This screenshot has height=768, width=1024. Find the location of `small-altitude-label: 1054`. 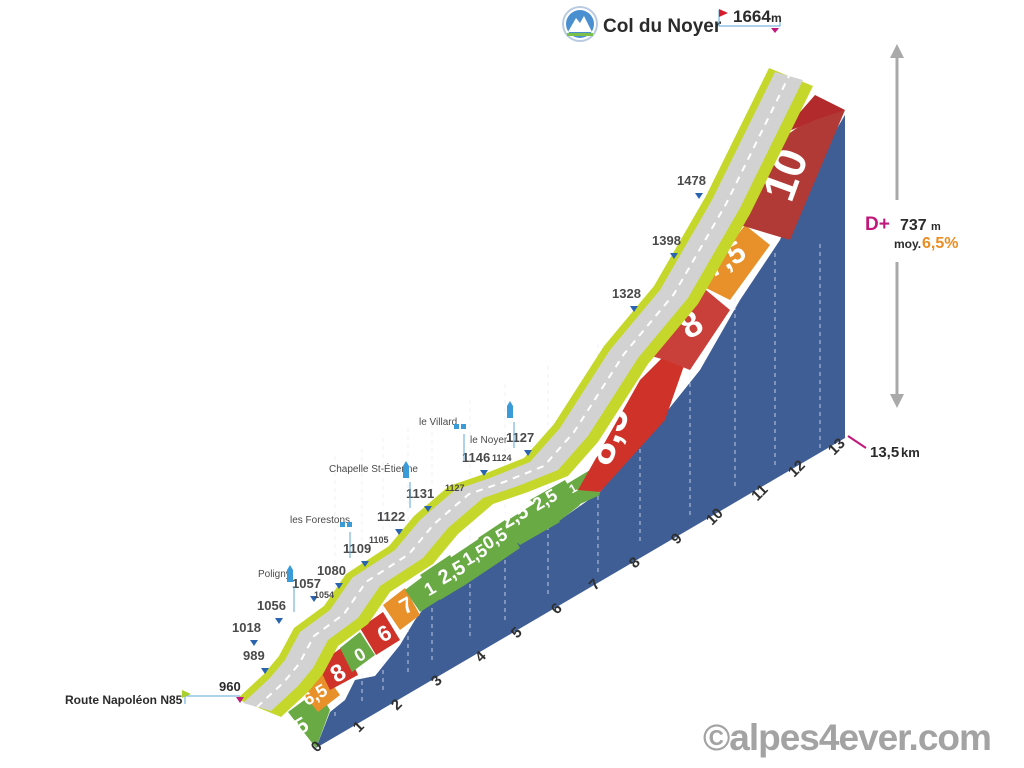

small-altitude-label: 1054 is located at coordinates (324, 595).